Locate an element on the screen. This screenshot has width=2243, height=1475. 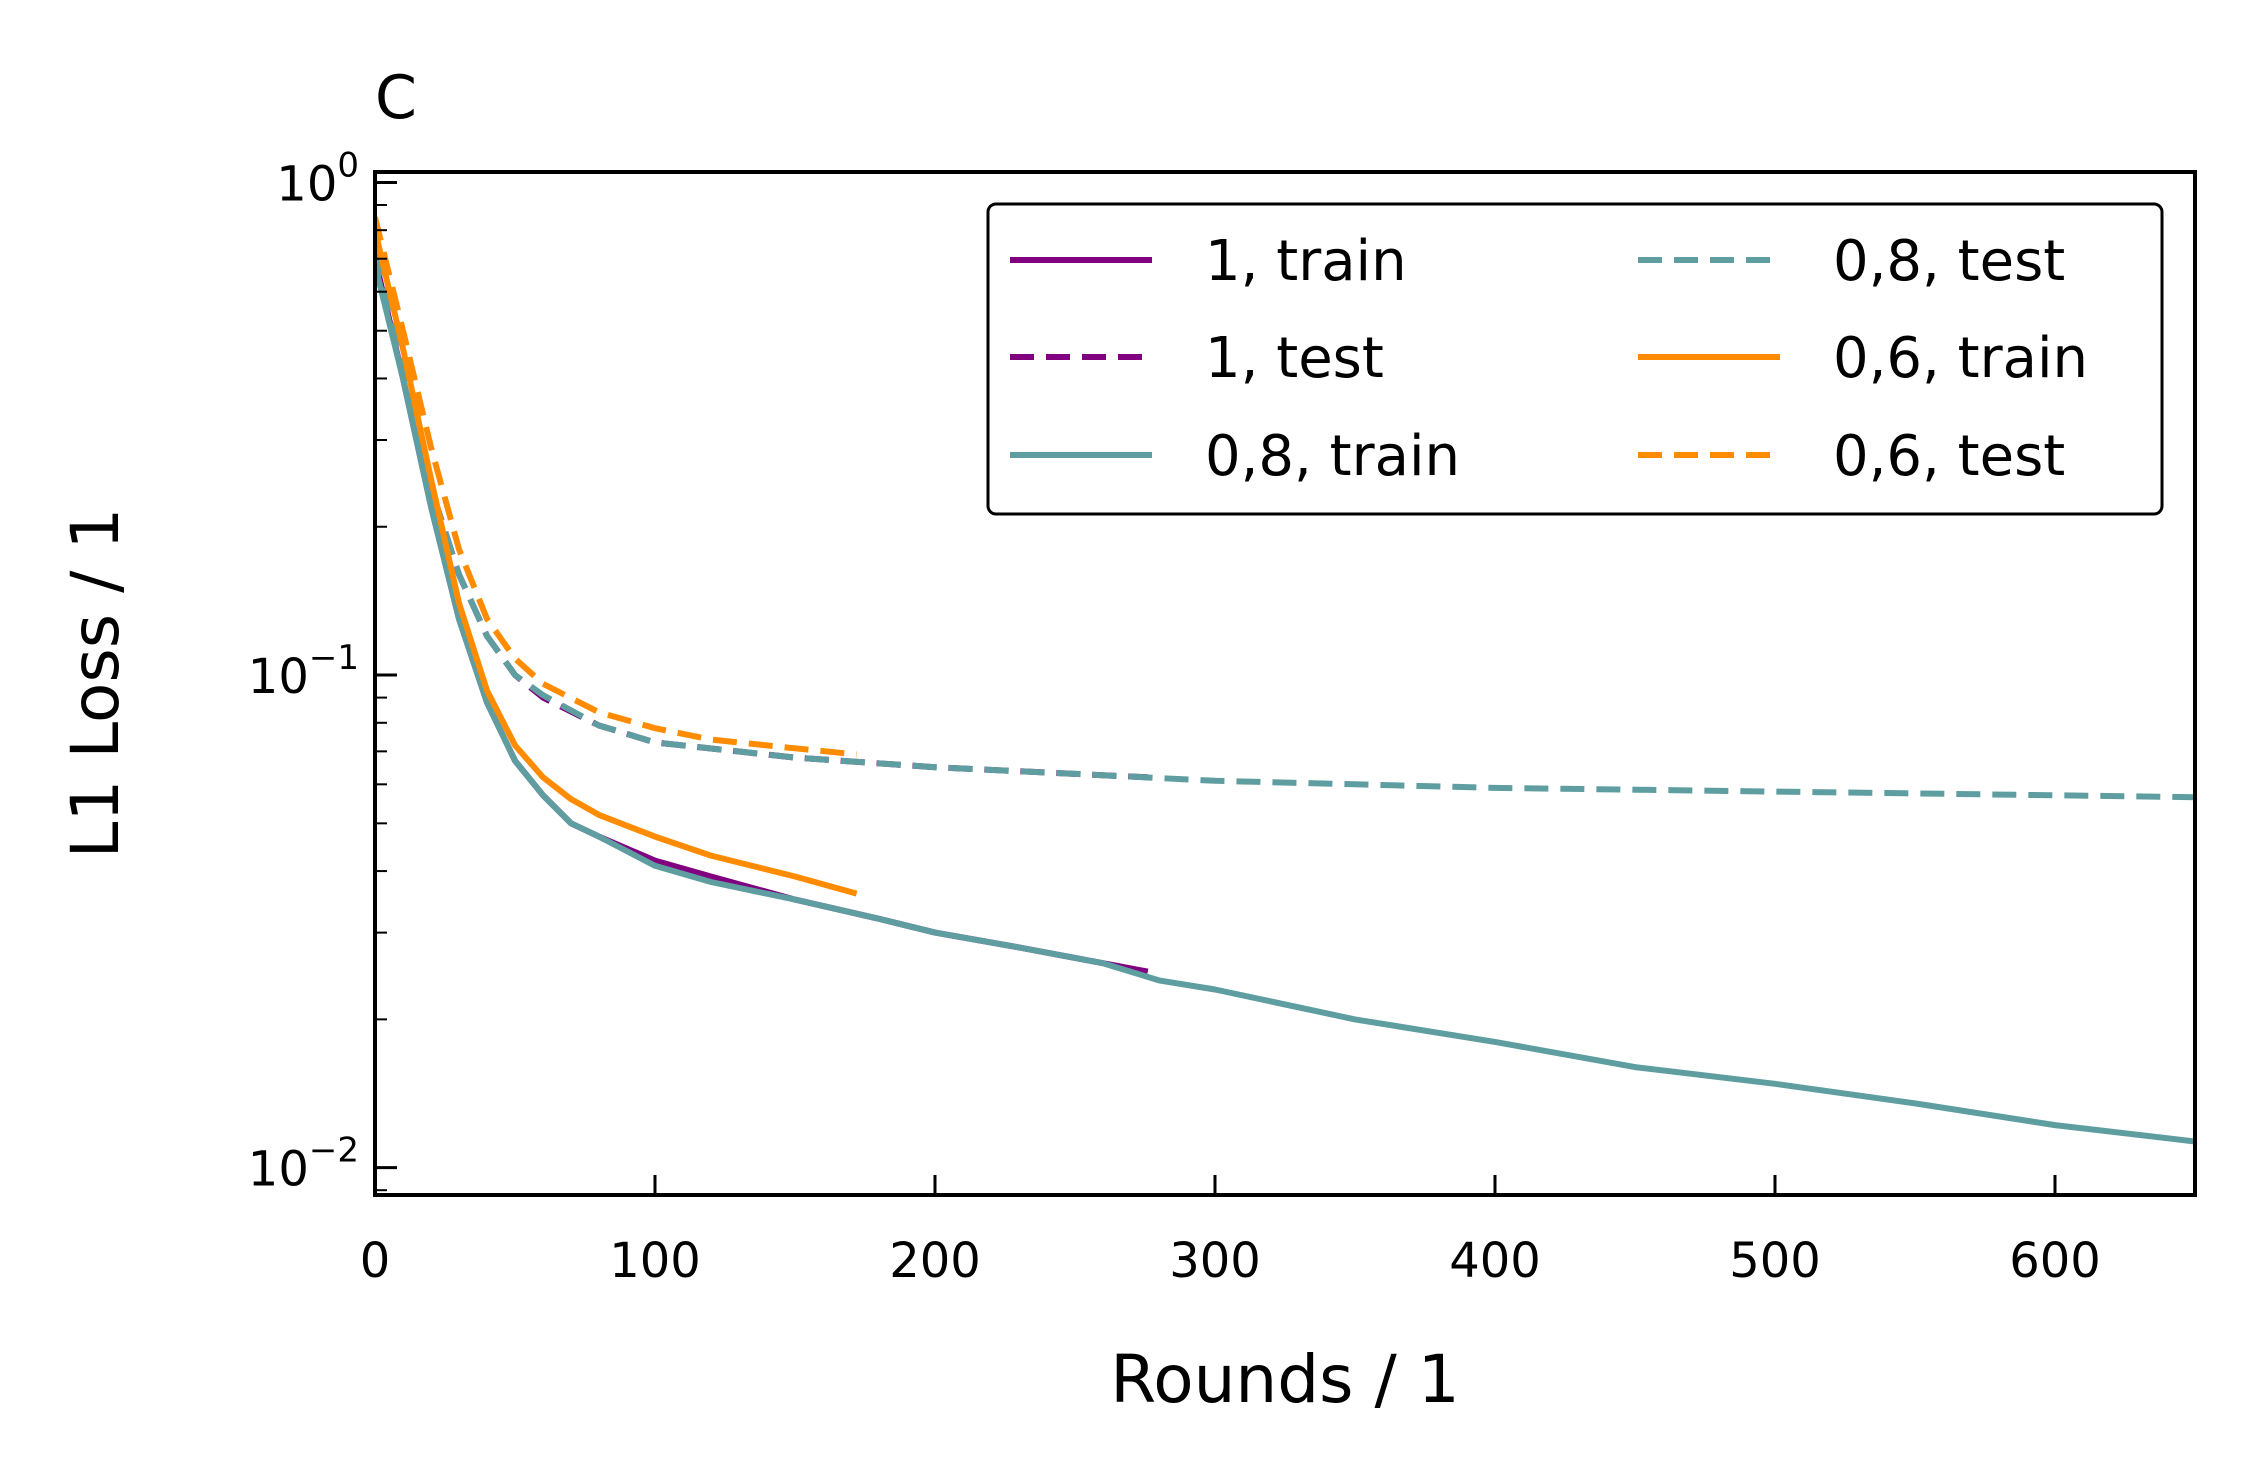
x-axis-label: Rounds / 1 is located at coordinates (1284, 1379).